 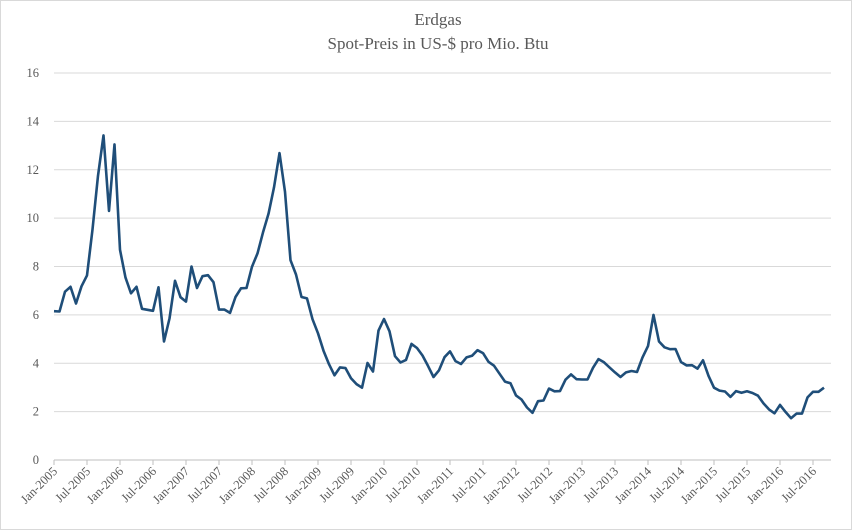 What do you see at coordinates (437, 19) in the screenshot?
I see `chart-title: Erdgas` at bounding box center [437, 19].